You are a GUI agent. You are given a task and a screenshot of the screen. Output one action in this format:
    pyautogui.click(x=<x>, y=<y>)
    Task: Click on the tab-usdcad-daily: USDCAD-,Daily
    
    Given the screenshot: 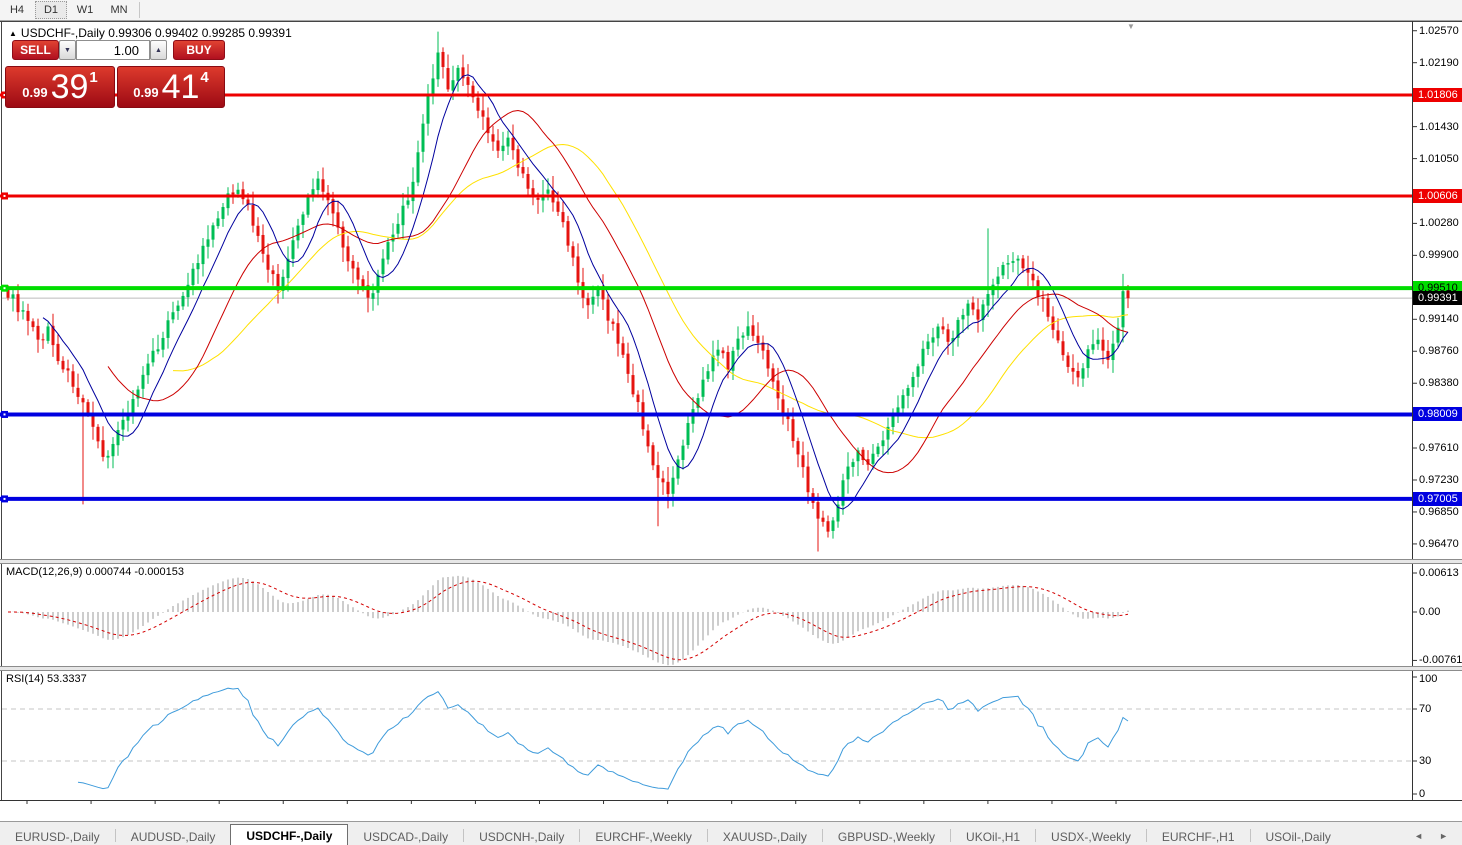 What is the action you would take?
    pyautogui.click(x=406, y=836)
    